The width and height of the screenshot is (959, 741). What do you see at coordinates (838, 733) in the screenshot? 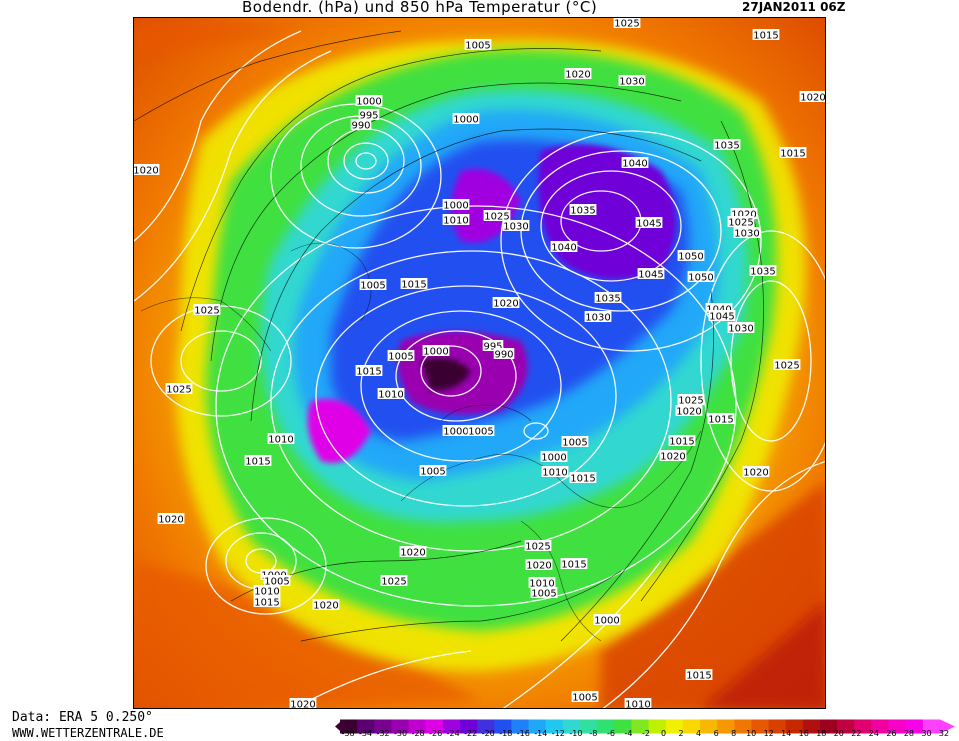
I see `colorbar-tick-label: 20` at bounding box center [838, 733].